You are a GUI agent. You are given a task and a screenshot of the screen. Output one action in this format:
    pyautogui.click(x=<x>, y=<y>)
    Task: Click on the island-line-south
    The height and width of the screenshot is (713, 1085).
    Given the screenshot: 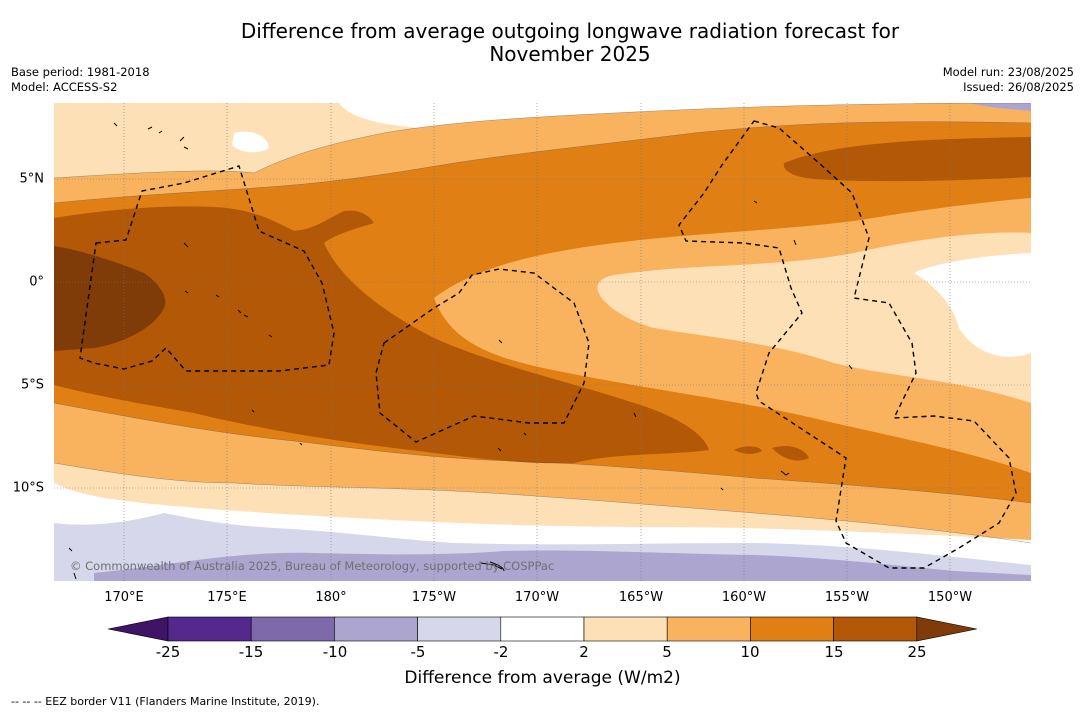 What is the action you would take?
    pyautogui.click(x=491, y=566)
    